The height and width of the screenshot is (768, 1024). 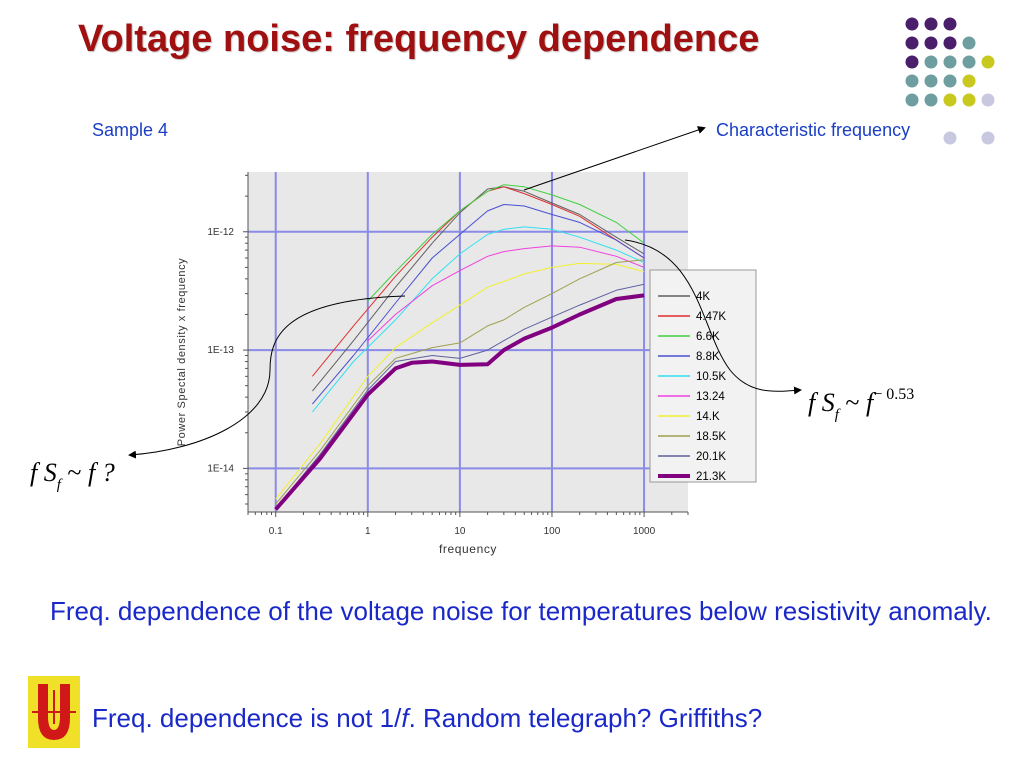 What do you see at coordinates (220, 232) in the screenshot?
I see `y-tick-label: 1E-12` at bounding box center [220, 232].